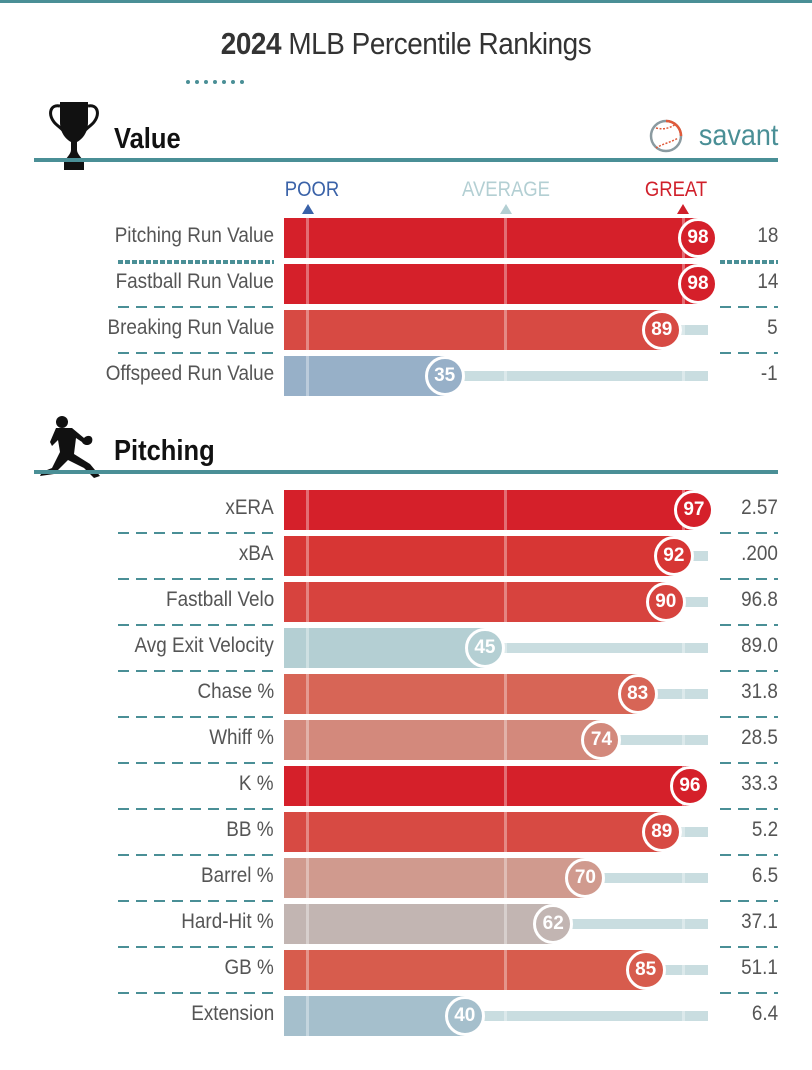  Describe the element at coordinates (683, 209) in the screenshot. I see `legend-great-arrow` at that location.